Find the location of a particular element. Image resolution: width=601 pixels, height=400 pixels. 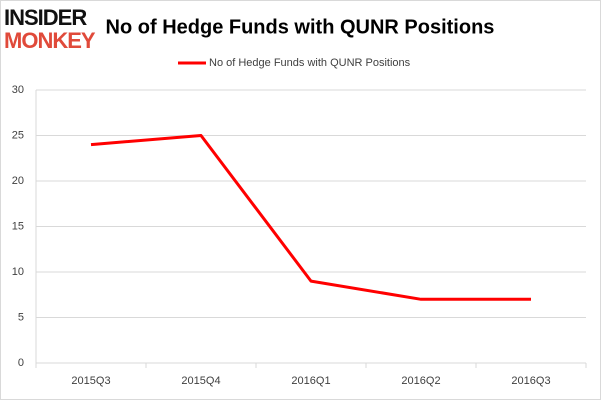

logo-top: INSIDER is located at coordinates (45, 17).